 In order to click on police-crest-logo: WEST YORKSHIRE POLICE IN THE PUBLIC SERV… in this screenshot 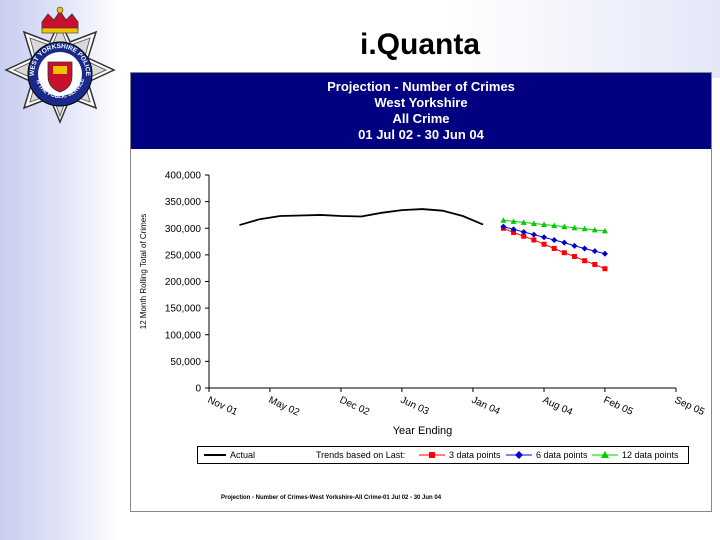, I will do `click(58, 63)`.